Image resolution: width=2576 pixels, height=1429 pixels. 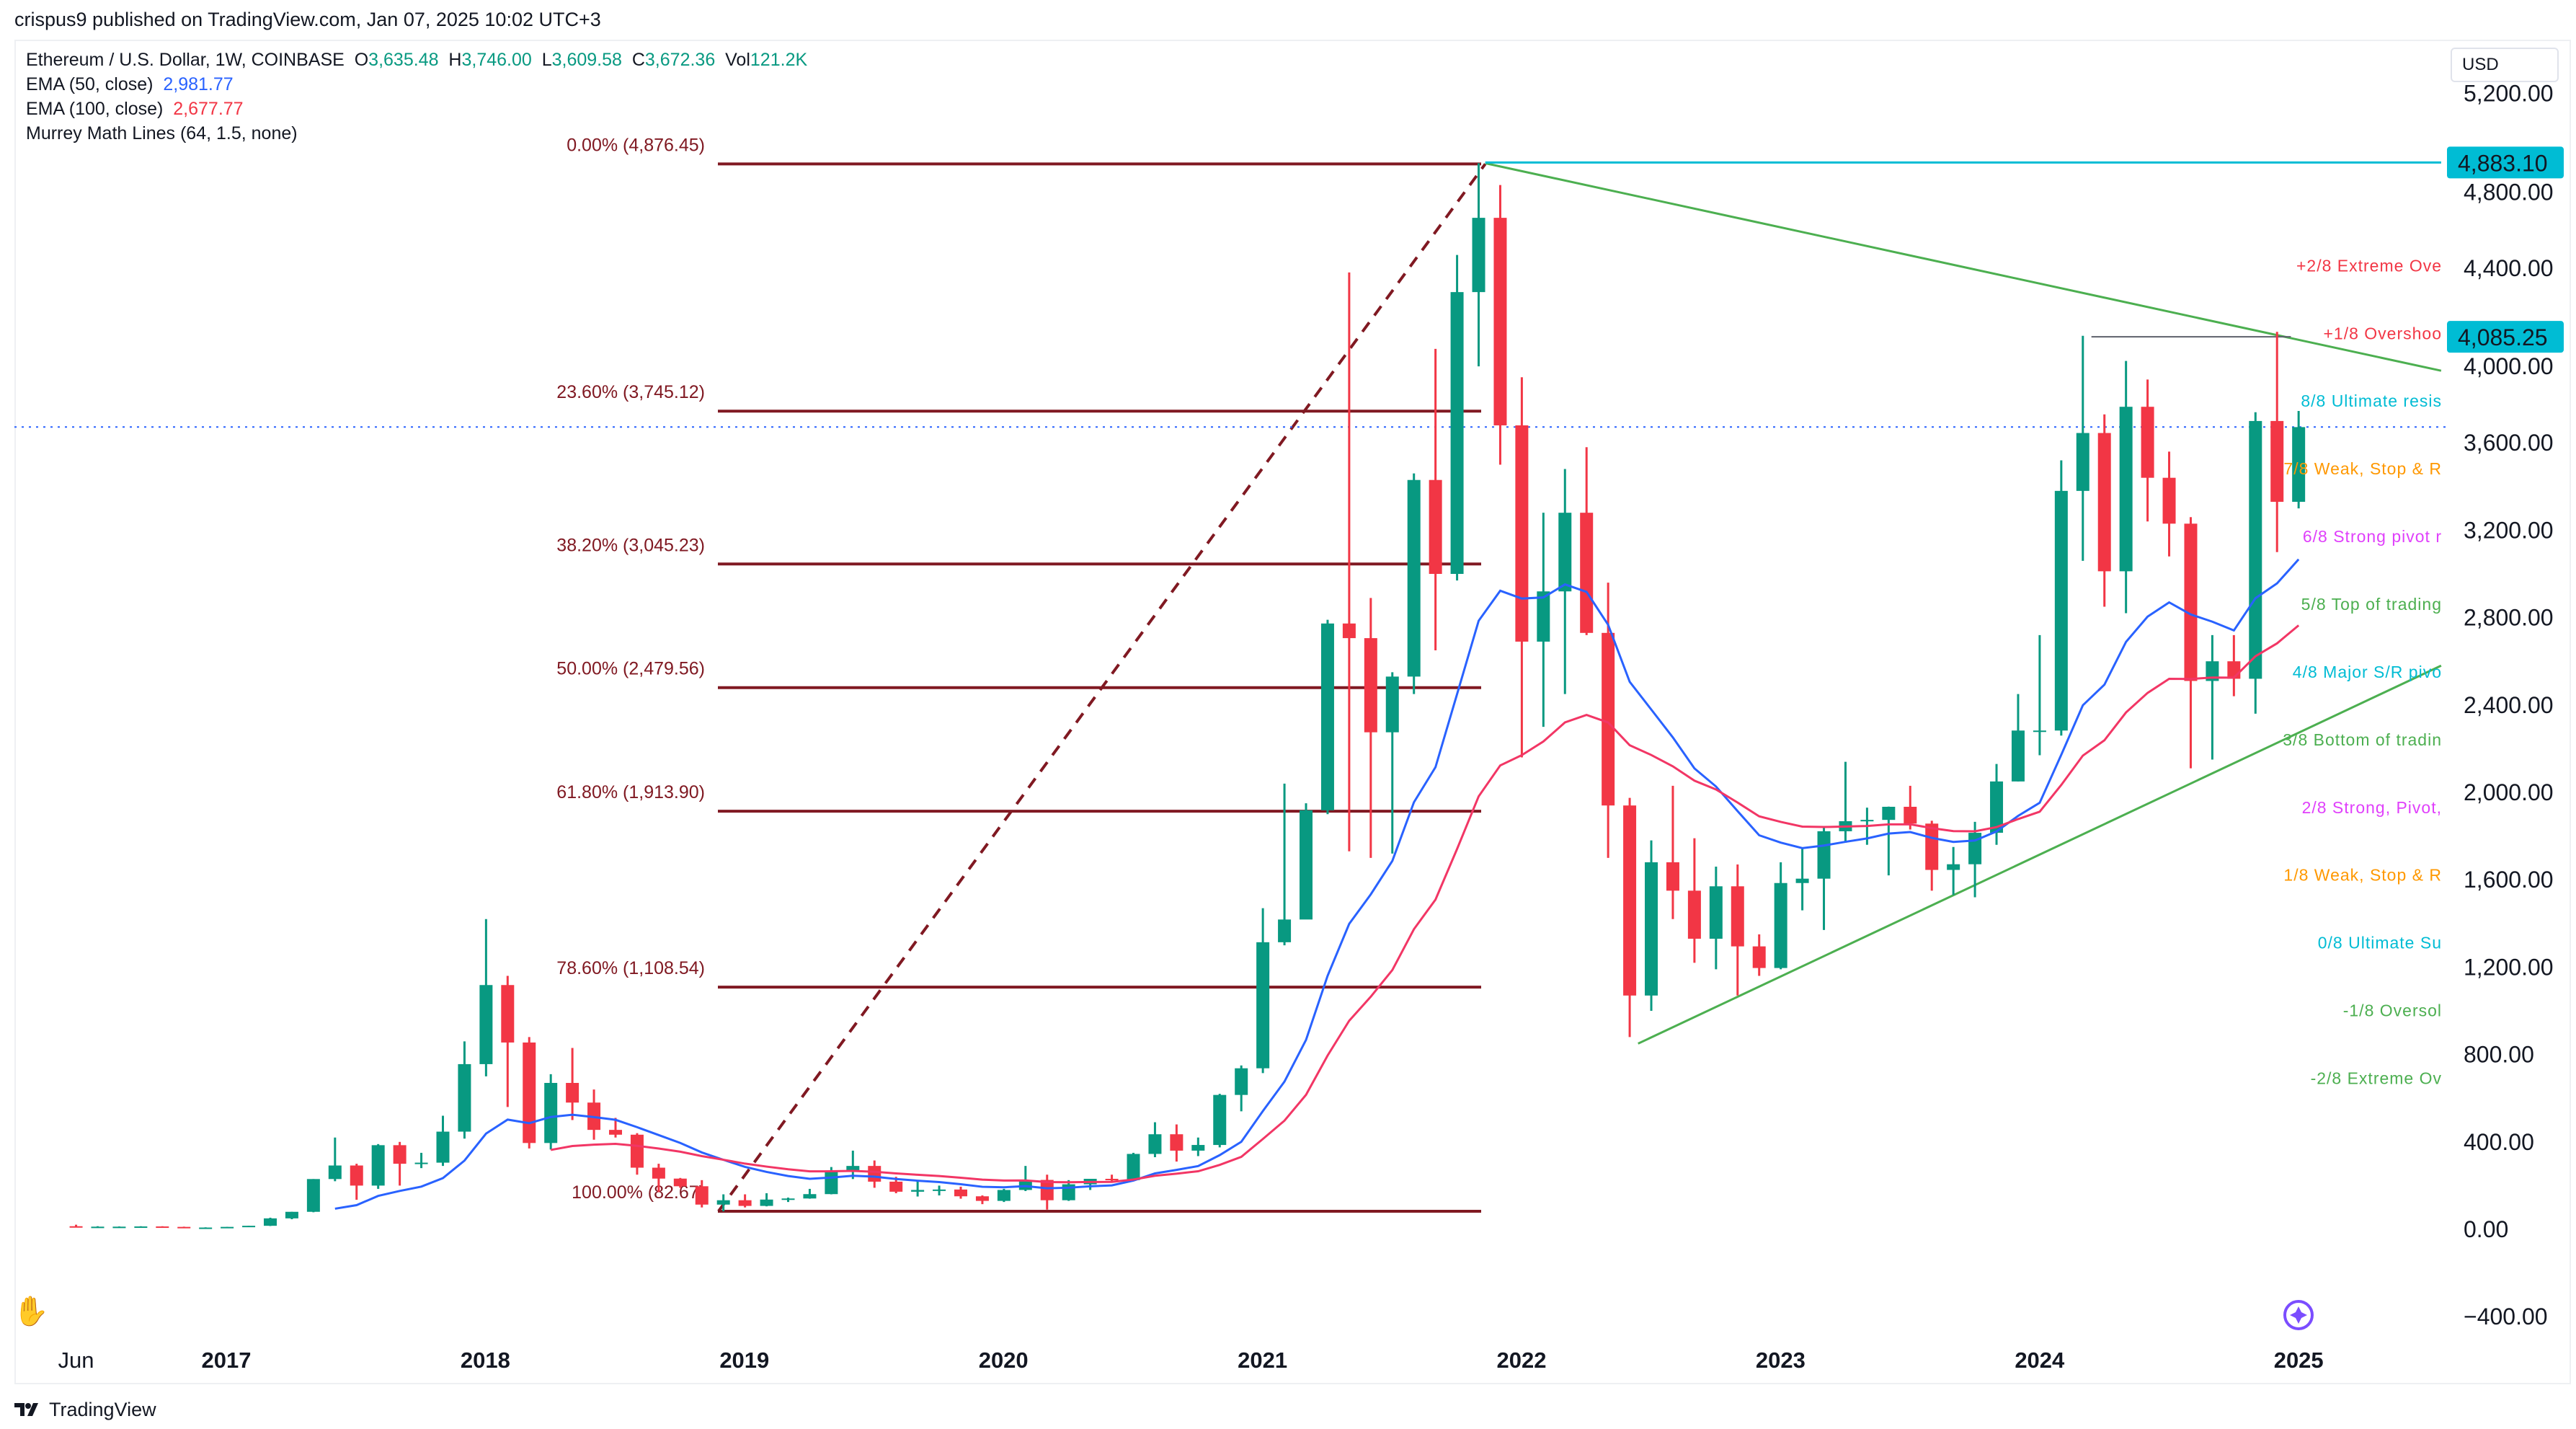 I want to click on low-value: 3,609.58, so click(x=586, y=60).